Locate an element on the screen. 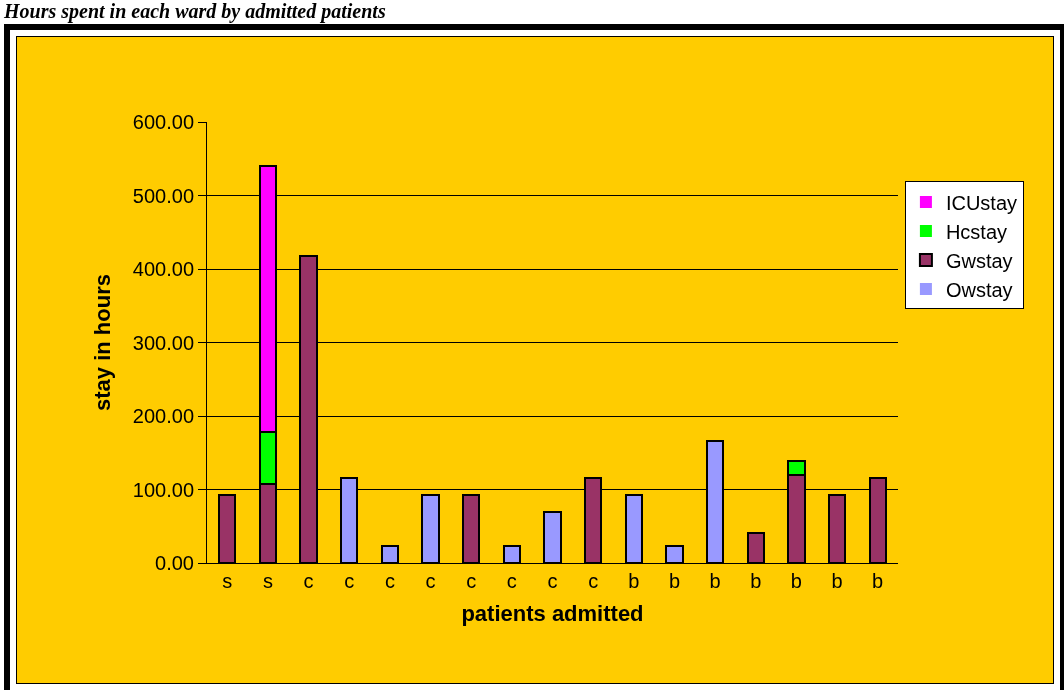 The image size is (1064, 690). y-tick-label: 600.00 is located at coordinates (163, 122).